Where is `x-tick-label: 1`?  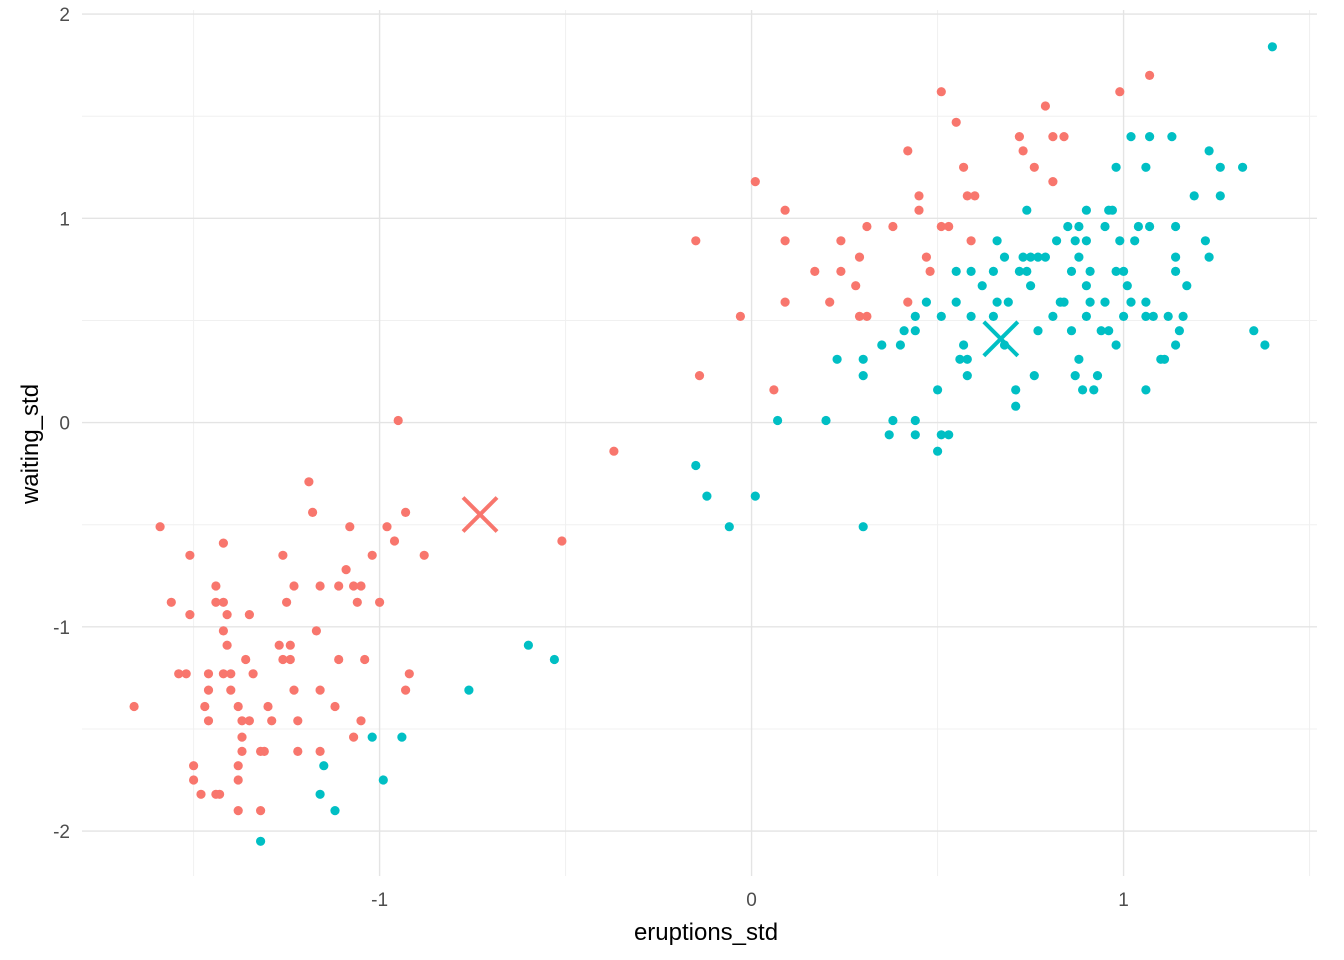
x-tick-label: 1 is located at coordinates (1123, 900).